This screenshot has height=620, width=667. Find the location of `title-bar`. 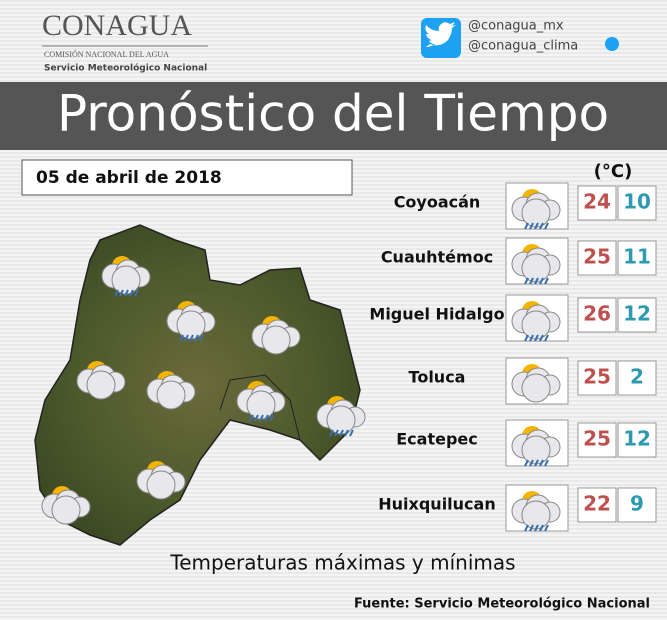

title-bar is located at coordinates (333, 116).